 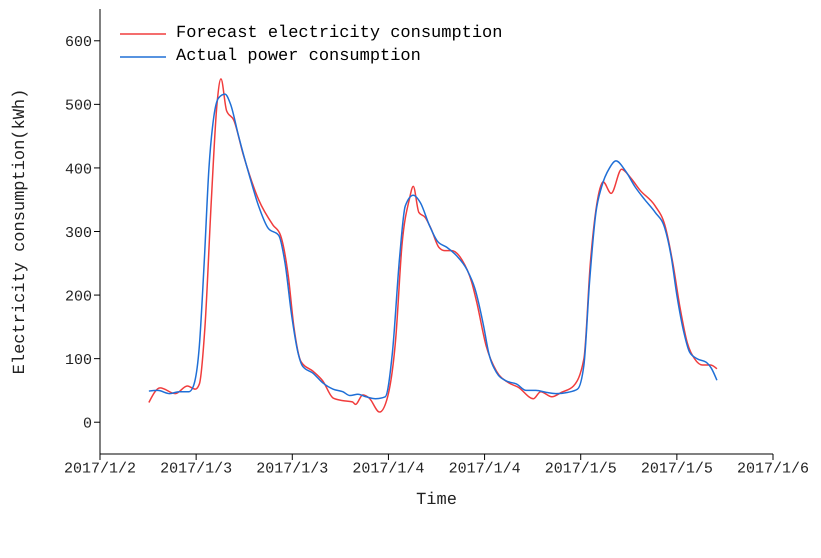 I want to click on y-tick-label: 0, so click(x=87, y=424).